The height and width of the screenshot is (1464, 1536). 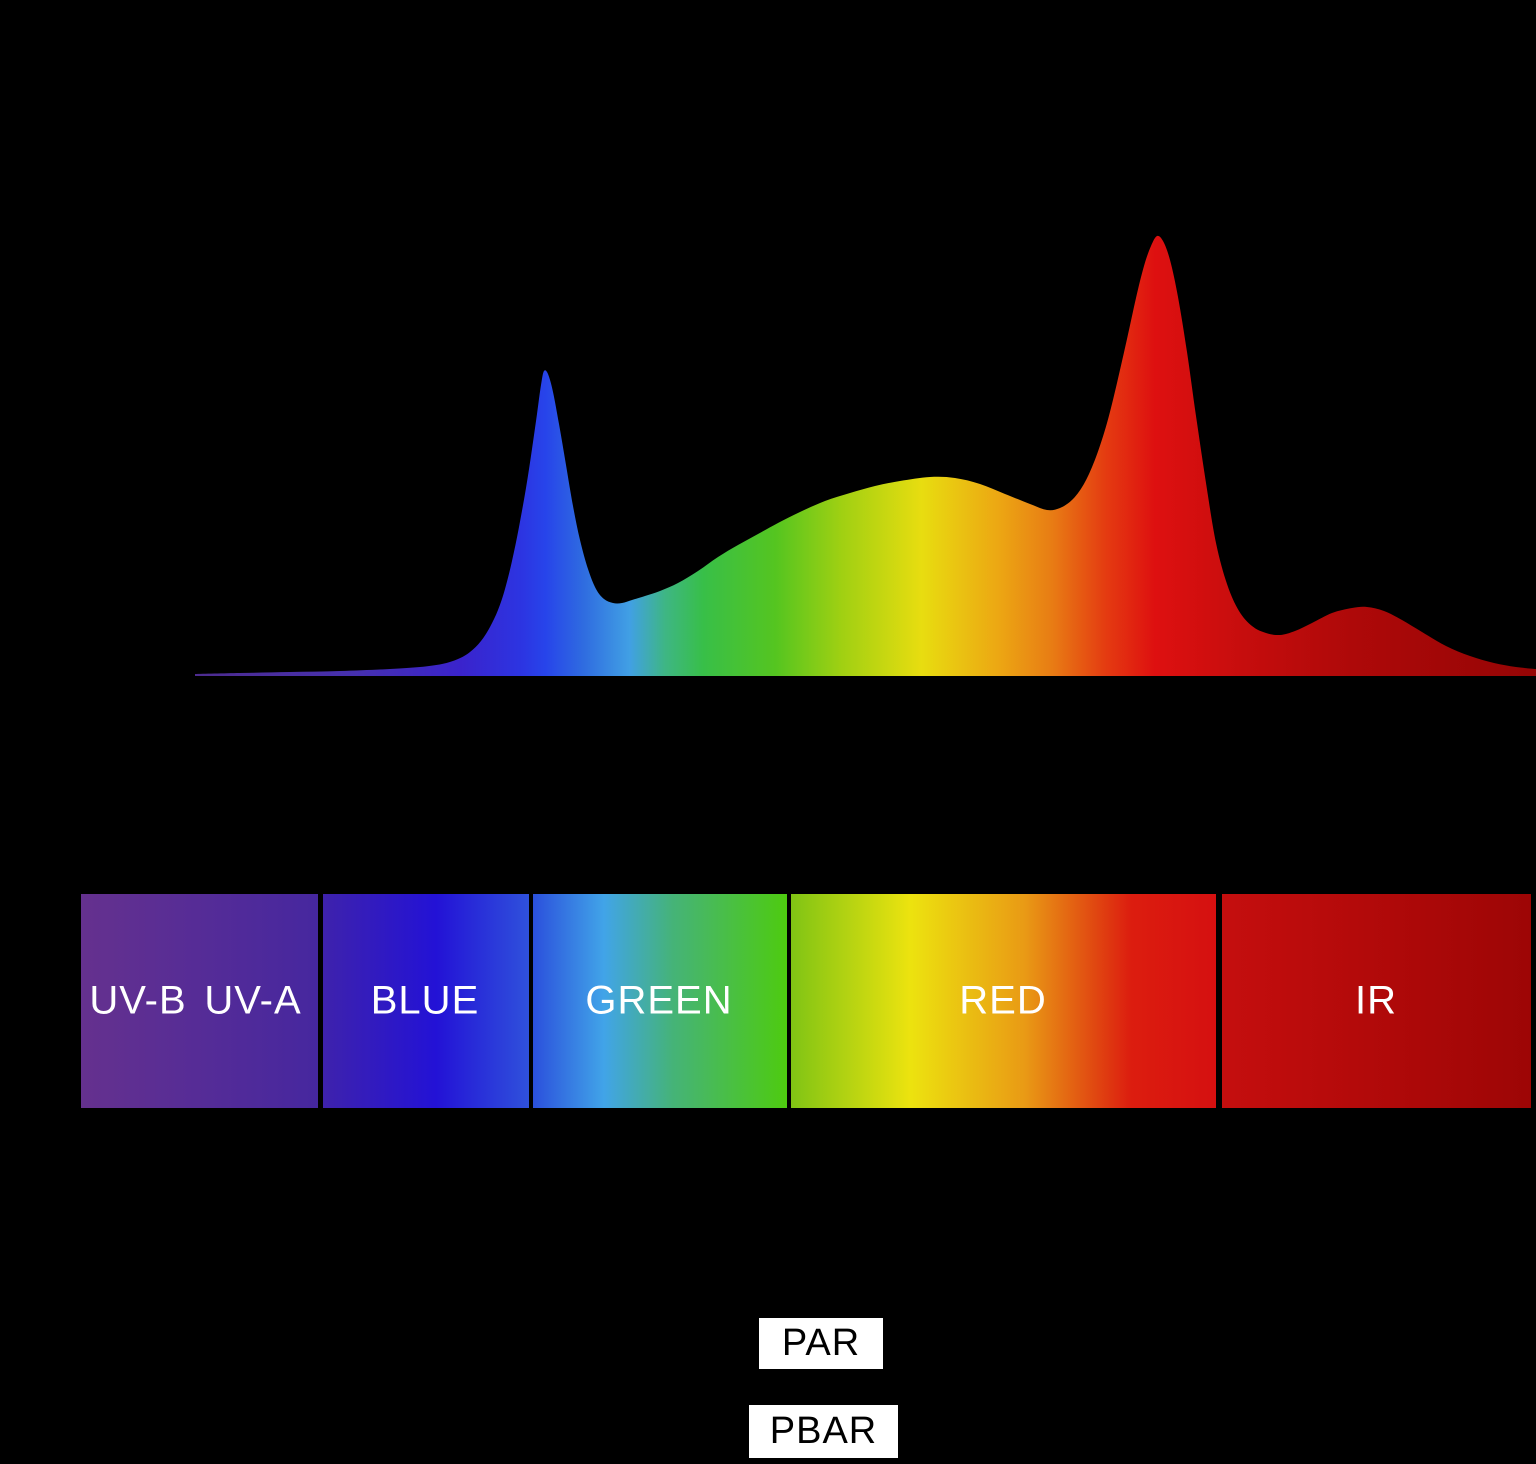 I want to click on band-label-red: RED, so click(x=1003, y=1000).